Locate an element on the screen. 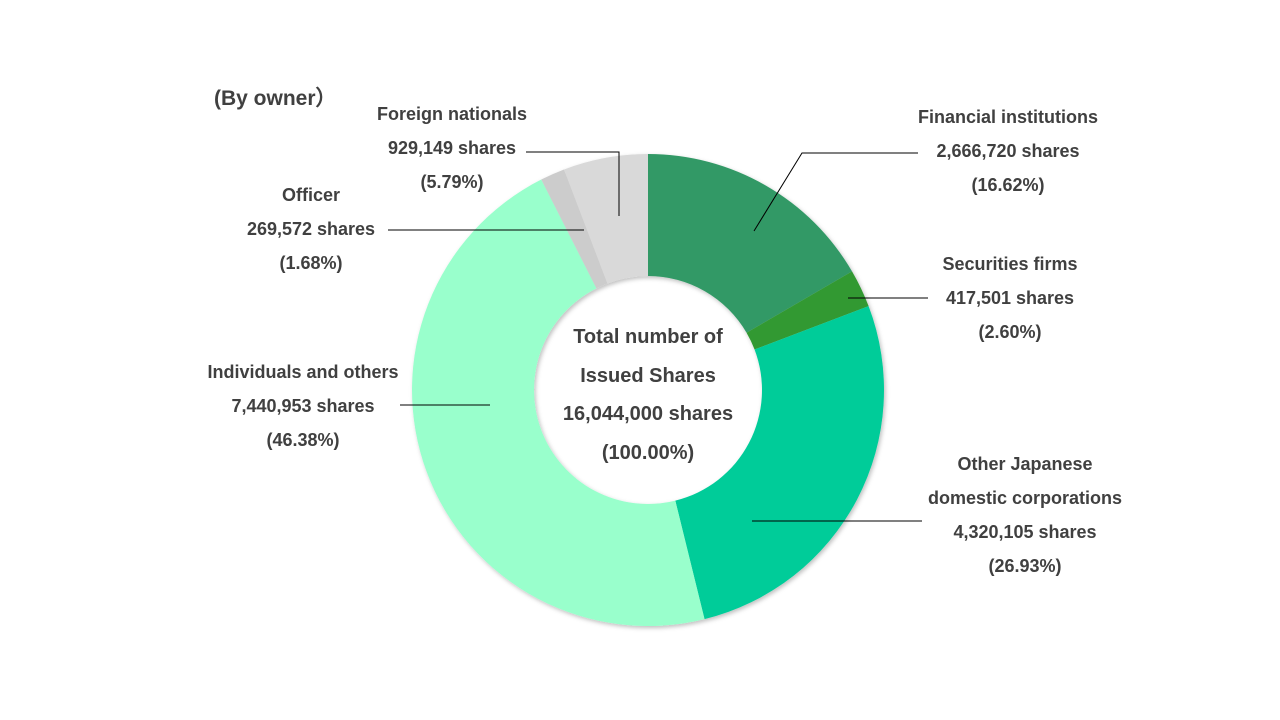 The image size is (1280, 720). slice-name-line-1: Officer is located at coordinates (311, 195).